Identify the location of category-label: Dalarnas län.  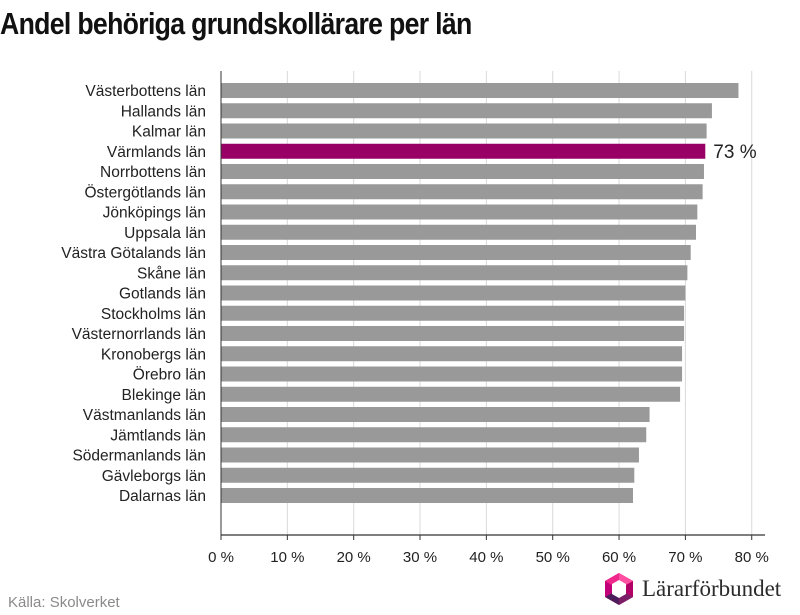
(162, 496).